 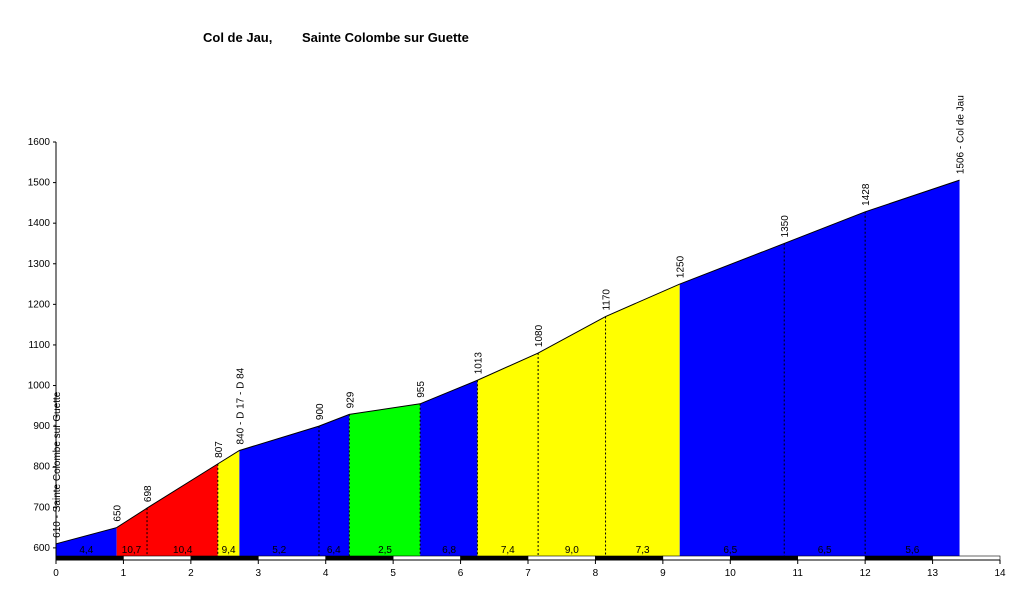 I want to click on waypoint-label-4: 840 - D 17 - D 84, so click(x=240, y=405).